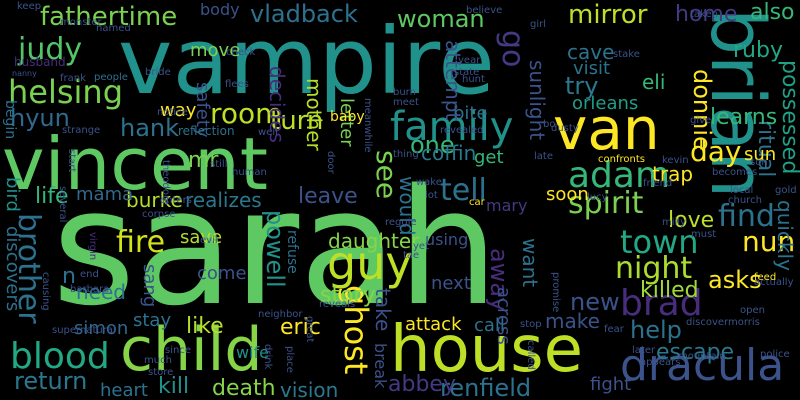  What do you see at coordinates (304, 14) in the screenshot?
I see `word-vladback: vladback` at bounding box center [304, 14].